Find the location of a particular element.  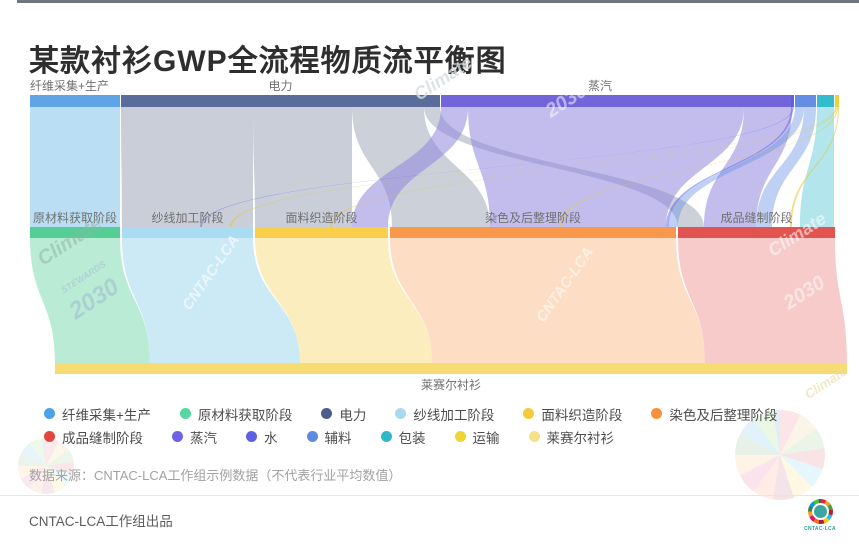

legend-row: 纤维采集+生产 原材料获取阶段 电力 纱线加工阶段 面料织造阶段 染色及后整理阶段 is located at coordinates (444, 413).